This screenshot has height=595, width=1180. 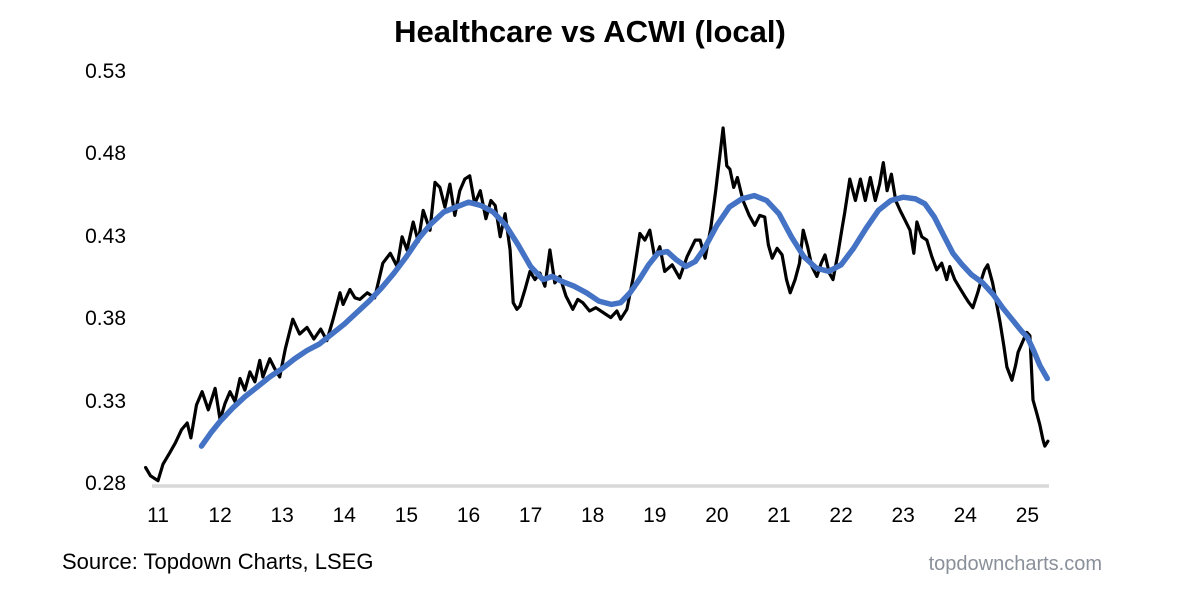 What do you see at coordinates (105, 236) in the screenshot?
I see `y-tick-label: 0.43` at bounding box center [105, 236].